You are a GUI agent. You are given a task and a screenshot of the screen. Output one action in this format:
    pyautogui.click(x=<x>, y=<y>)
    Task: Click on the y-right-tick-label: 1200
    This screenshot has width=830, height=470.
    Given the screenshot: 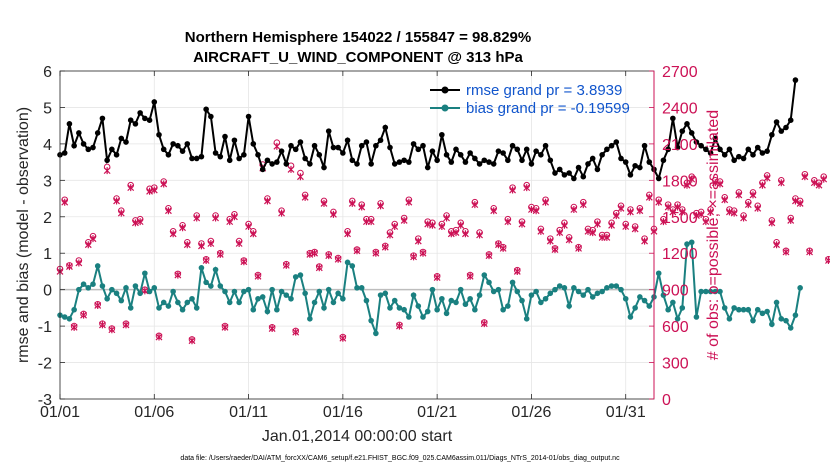 What is the action you would take?
    pyautogui.click(x=680, y=254)
    